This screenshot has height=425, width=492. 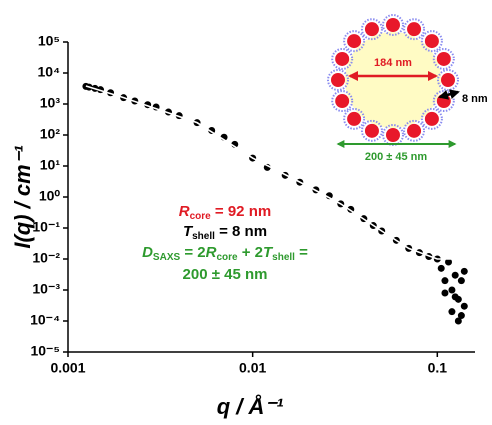 I want to click on y-tick-label: 10⁻⁵, so click(x=45, y=351).